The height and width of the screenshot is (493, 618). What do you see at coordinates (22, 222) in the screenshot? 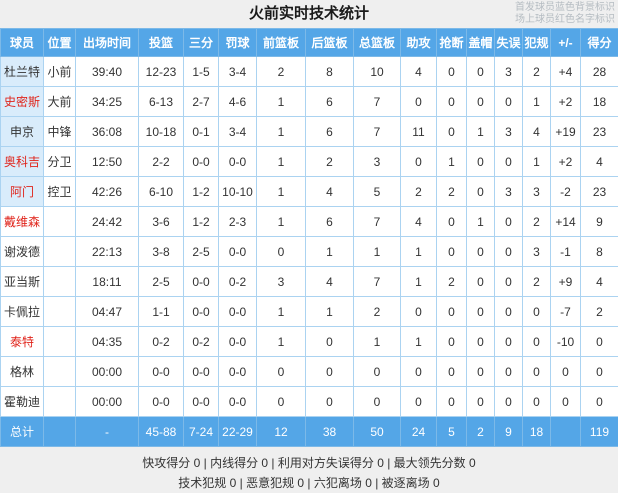
I see `player-name-cell: 戴维森` at bounding box center [22, 222].